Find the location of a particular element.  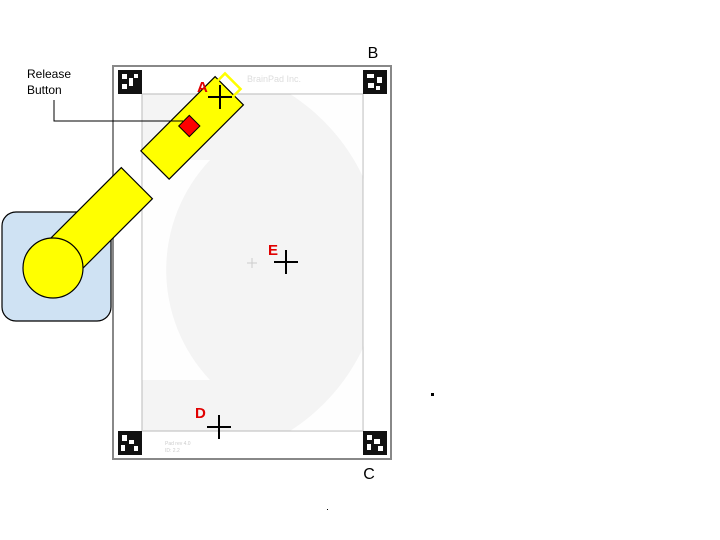

corner-label-b: B is located at coordinates (373, 53).